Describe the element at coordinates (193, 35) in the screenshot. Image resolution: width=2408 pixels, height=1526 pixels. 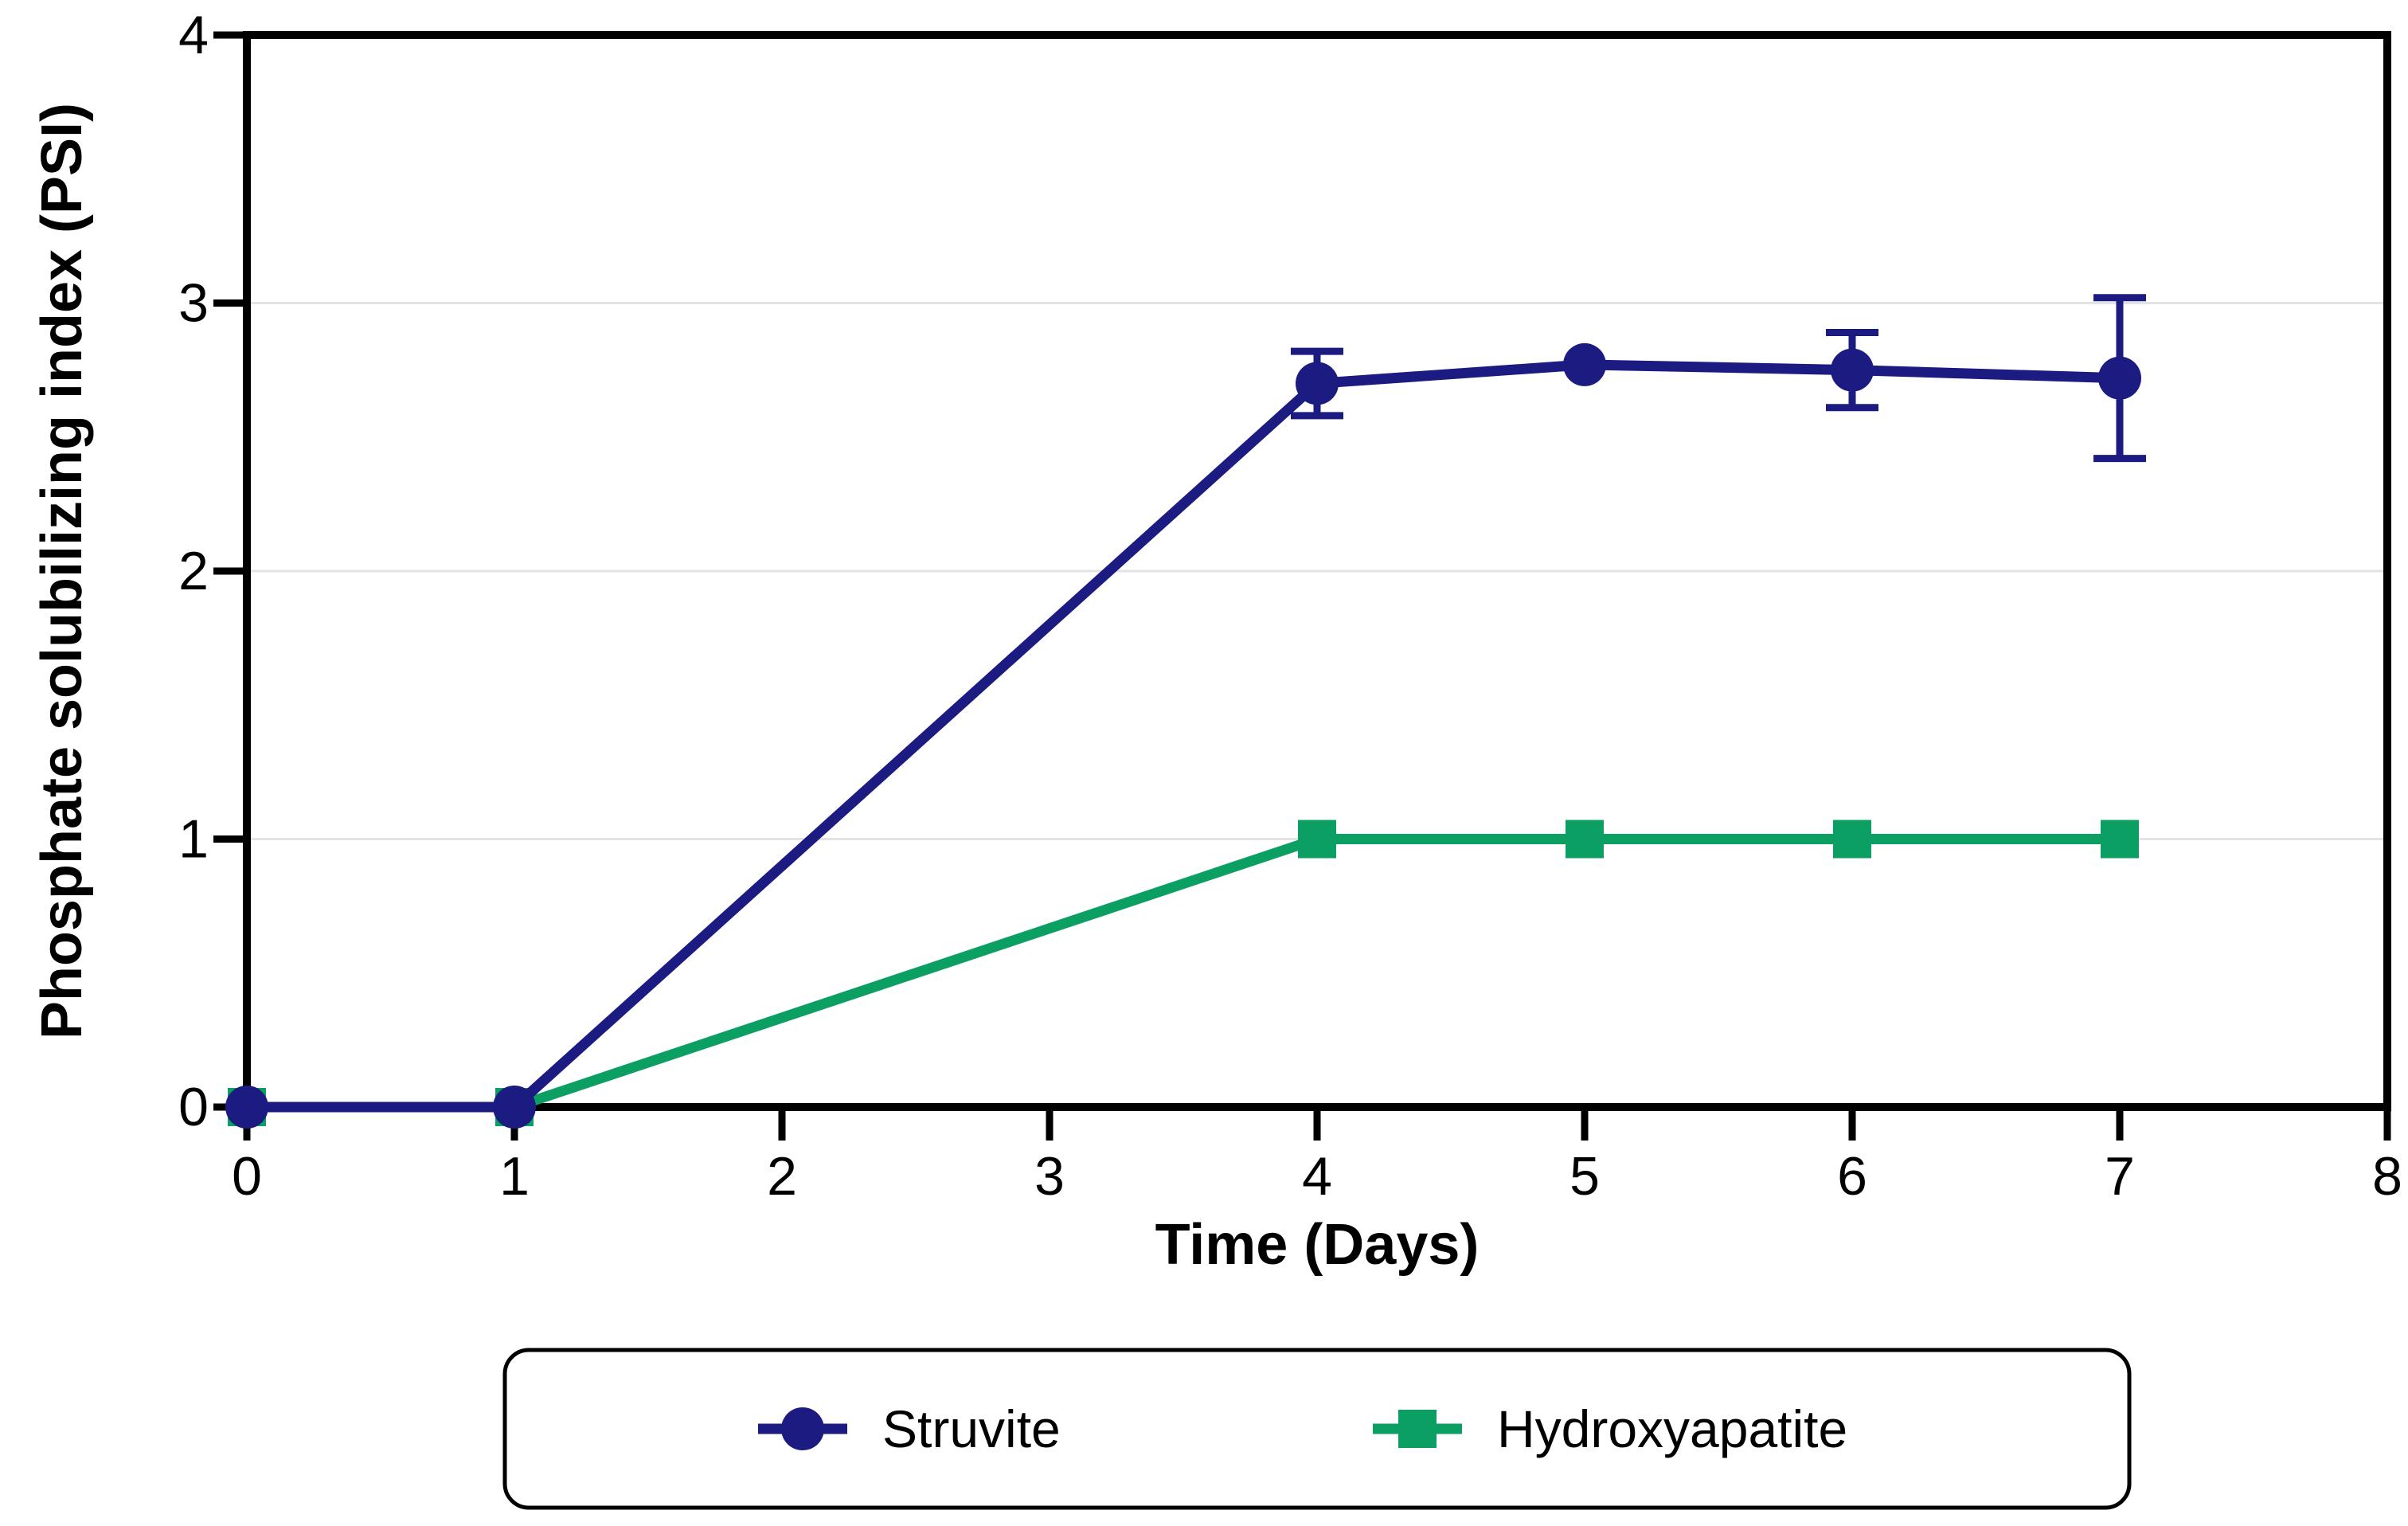
I see `y-tick-label-4: 4` at that location.